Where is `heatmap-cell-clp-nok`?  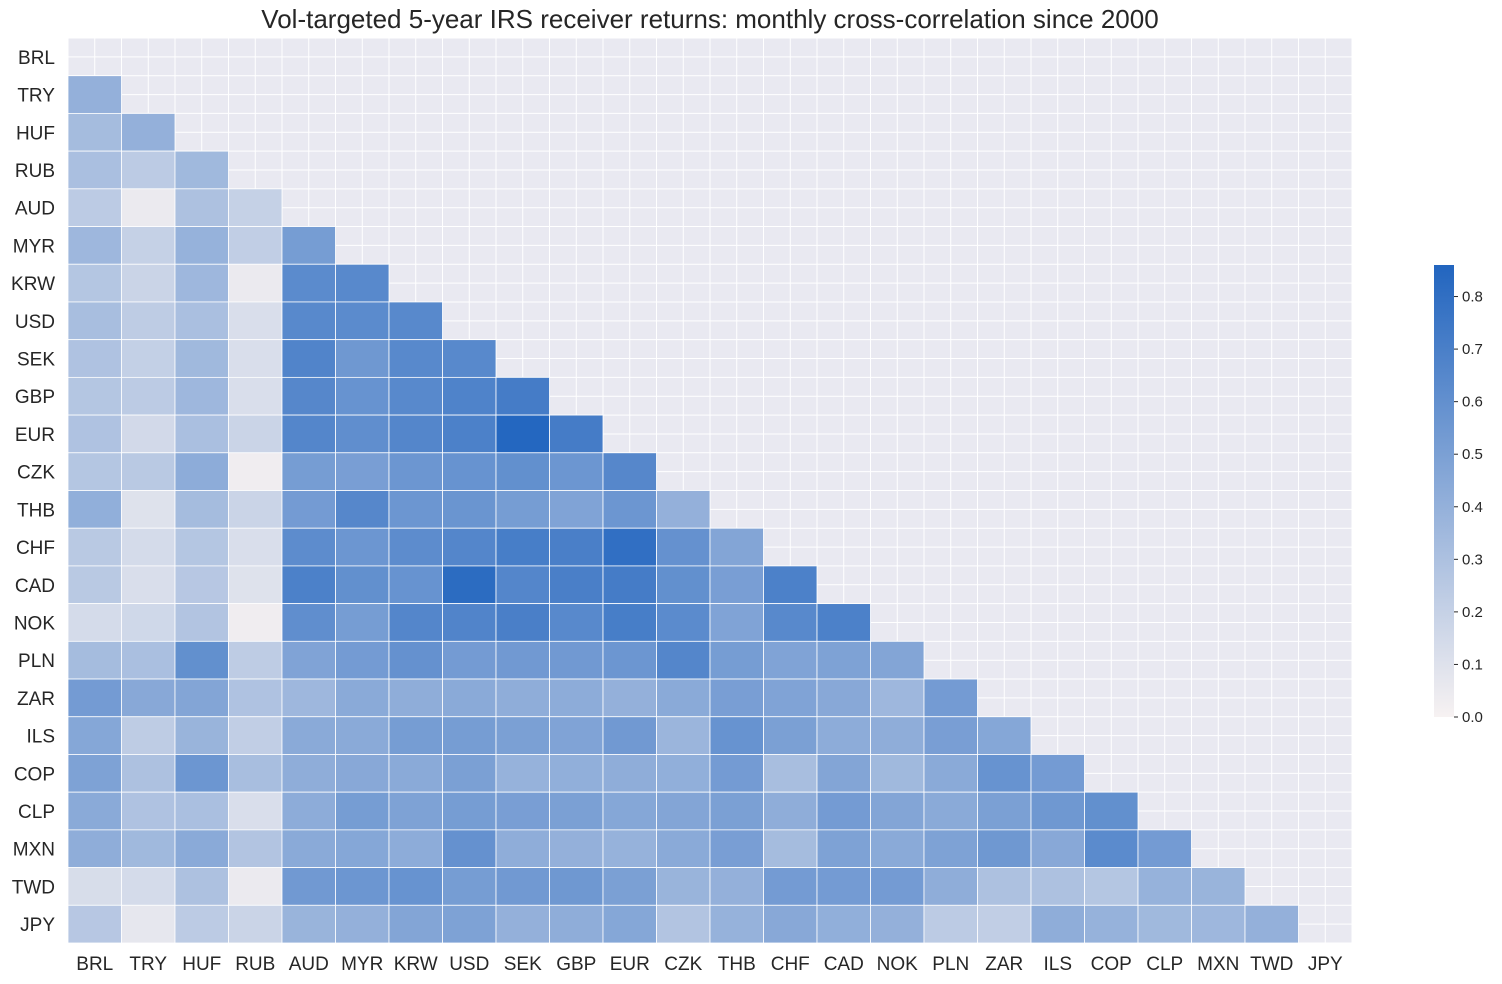 heatmap-cell-clp-nok is located at coordinates (897, 811).